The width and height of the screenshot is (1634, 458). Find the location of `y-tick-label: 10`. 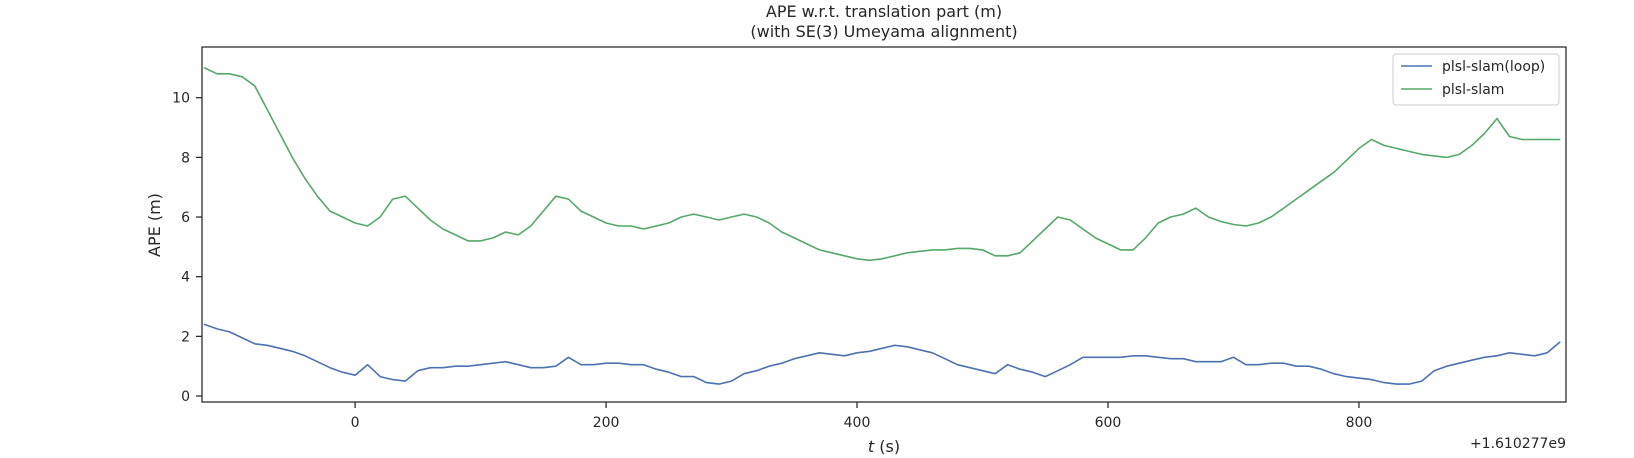

y-tick-label: 10 is located at coordinates (181, 99).